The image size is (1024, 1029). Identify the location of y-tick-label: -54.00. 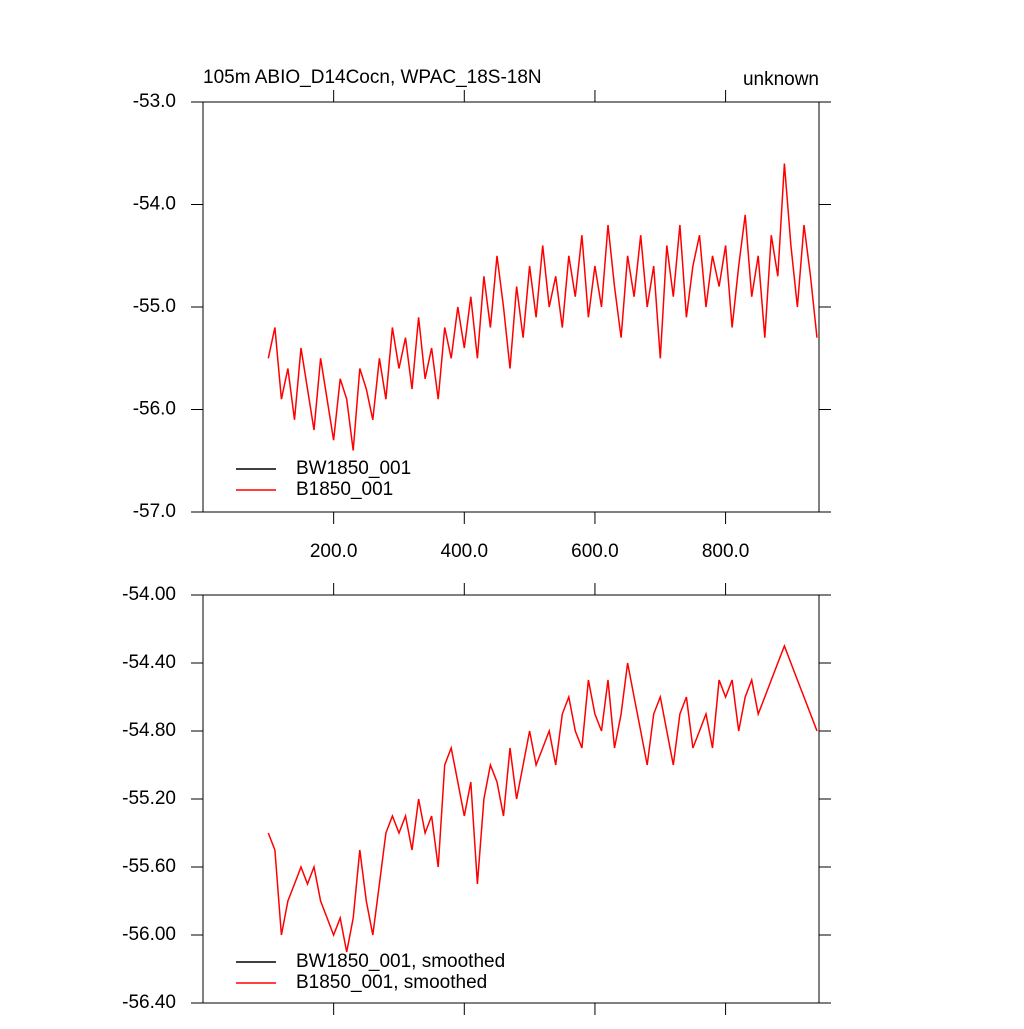
(149, 594).